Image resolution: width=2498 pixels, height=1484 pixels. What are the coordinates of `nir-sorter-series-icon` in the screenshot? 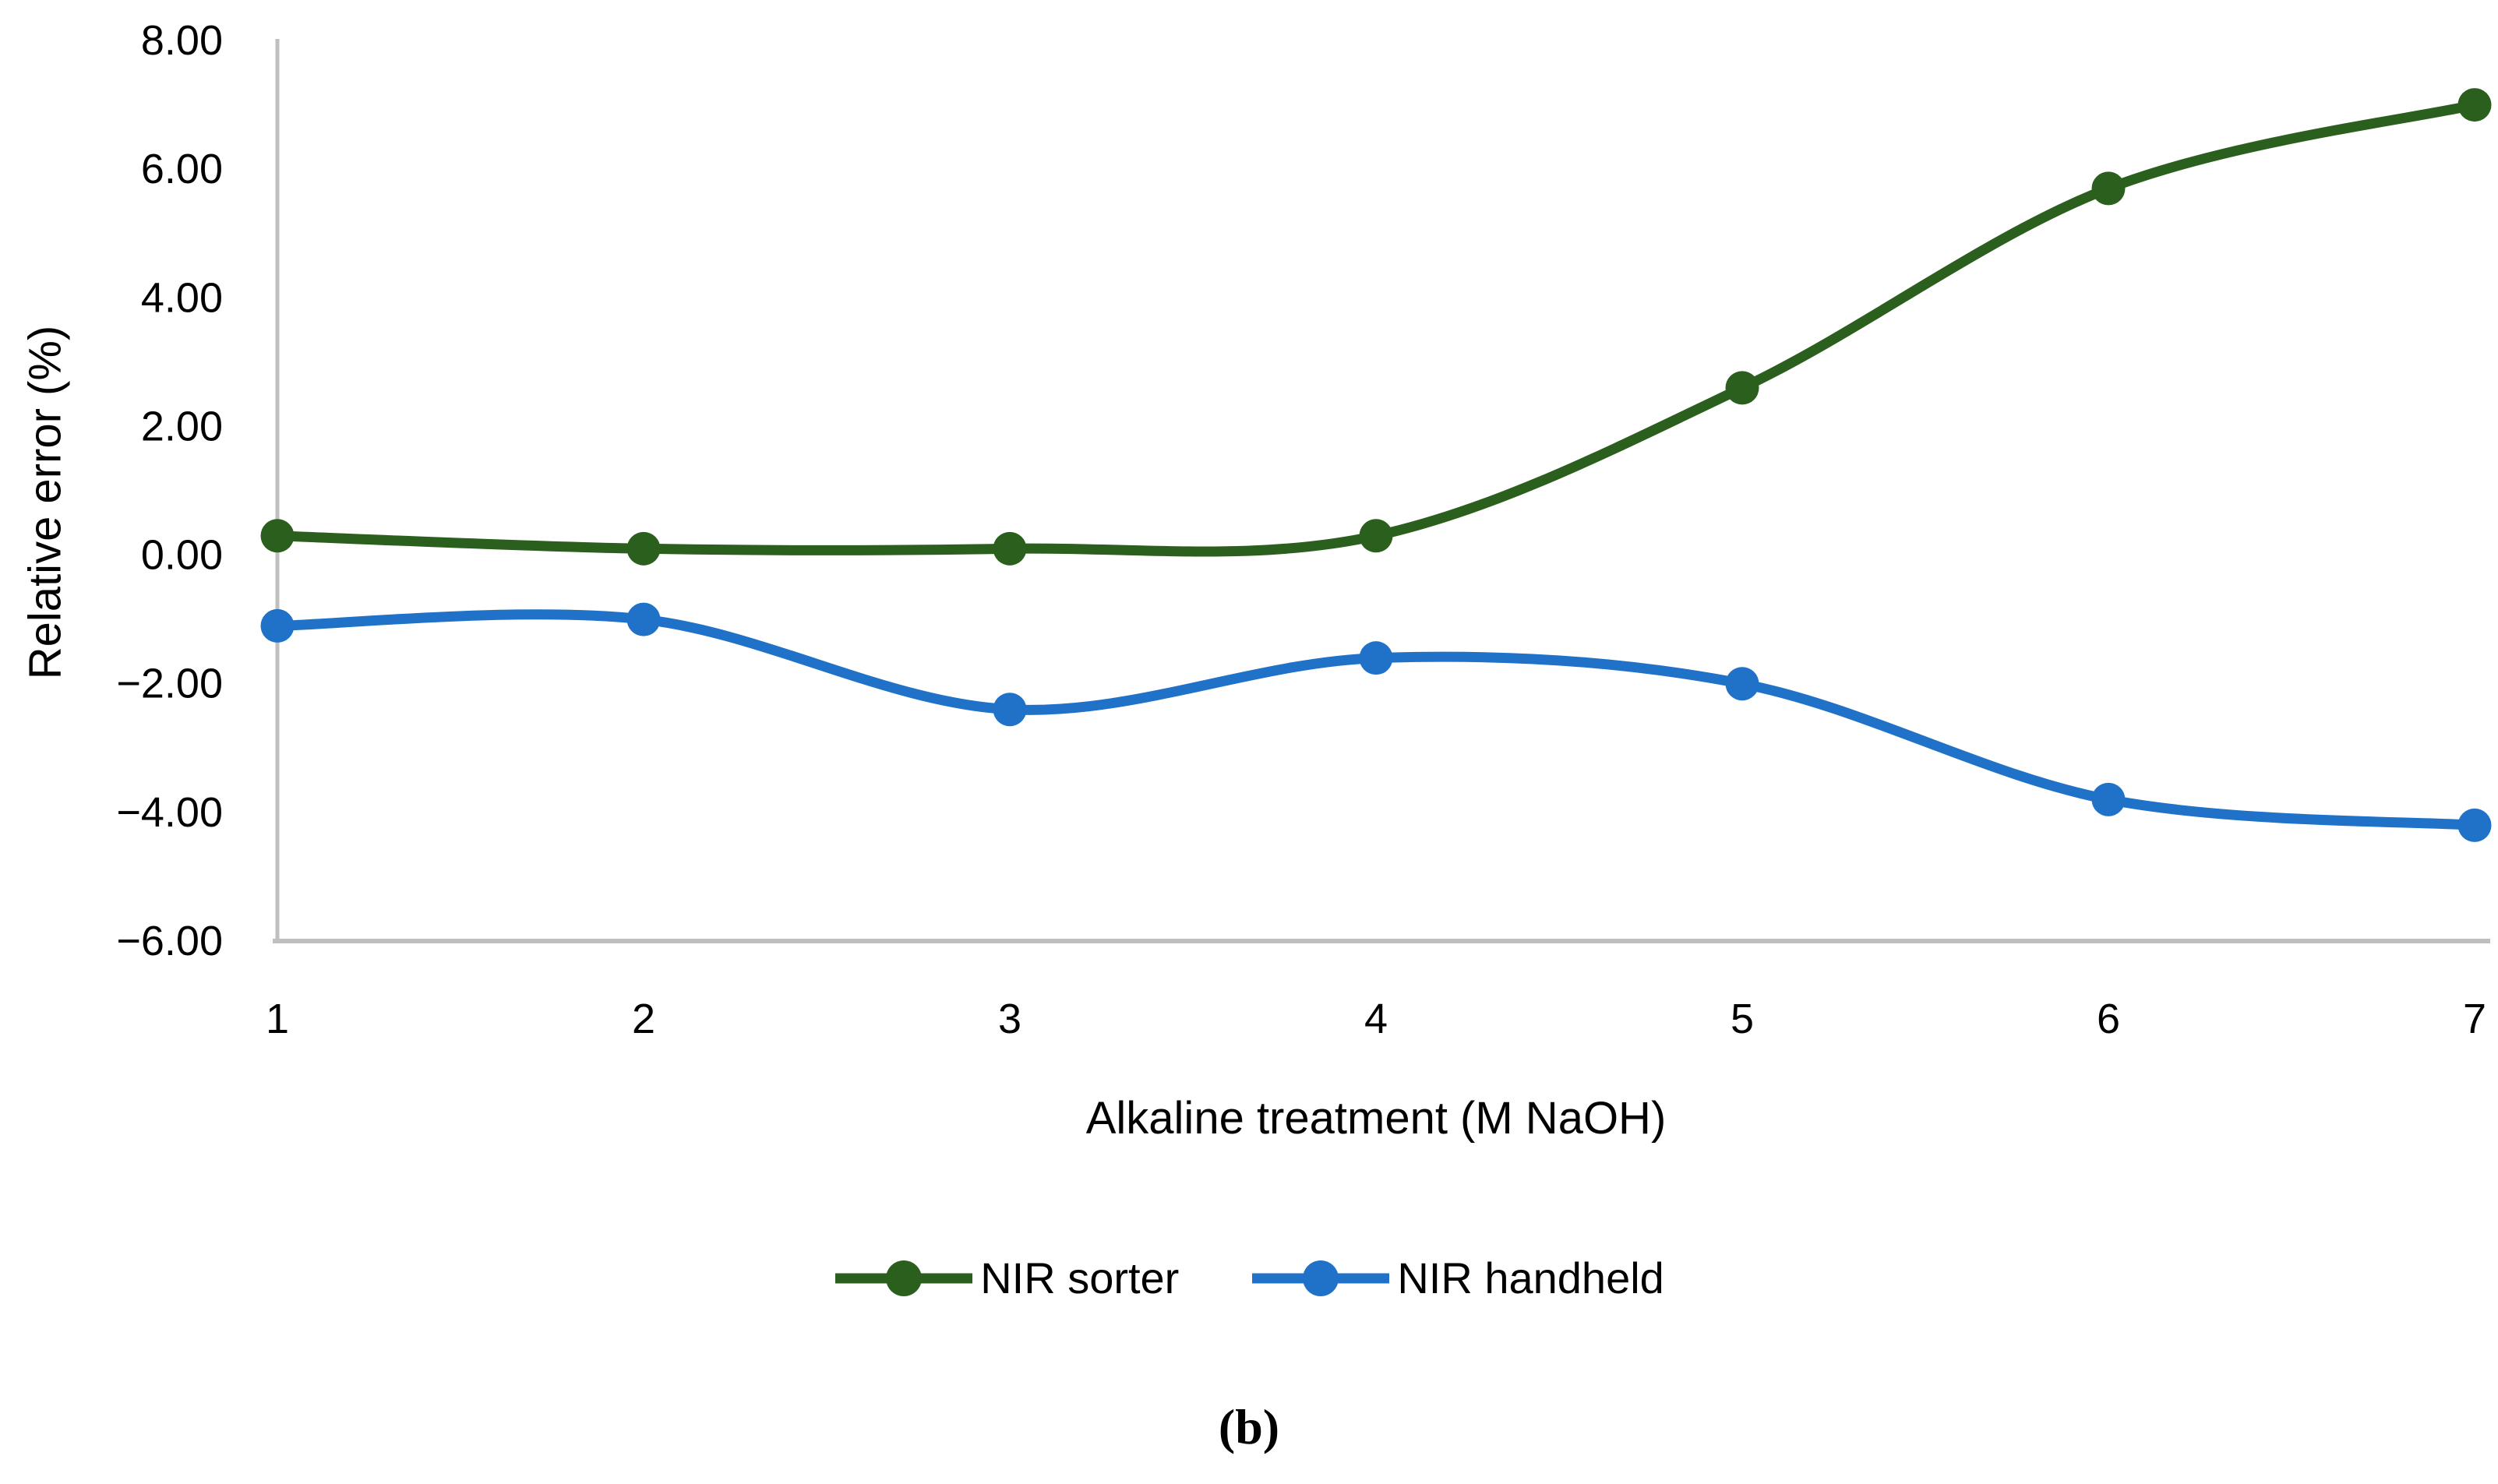 It's located at (904, 1278).